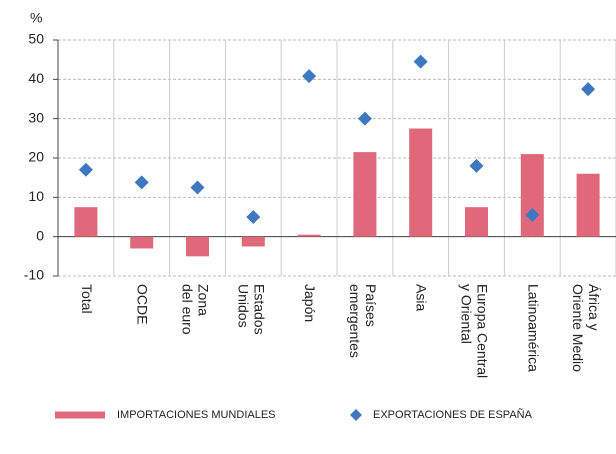 This screenshot has height=454, width=616. What do you see at coordinates (40, 235) in the screenshot?
I see `y-tick-label: 0` at bounding box center [40, 235].